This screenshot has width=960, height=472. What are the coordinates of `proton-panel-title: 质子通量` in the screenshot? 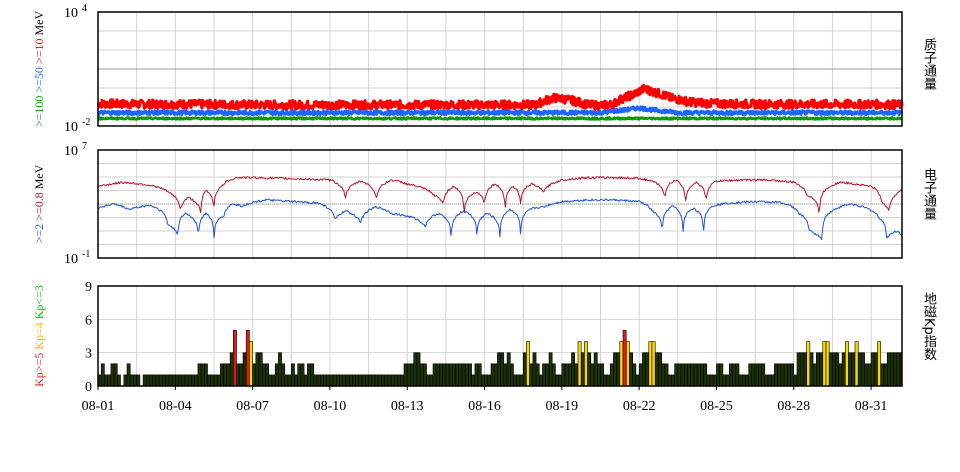 It's located at (928, 64).